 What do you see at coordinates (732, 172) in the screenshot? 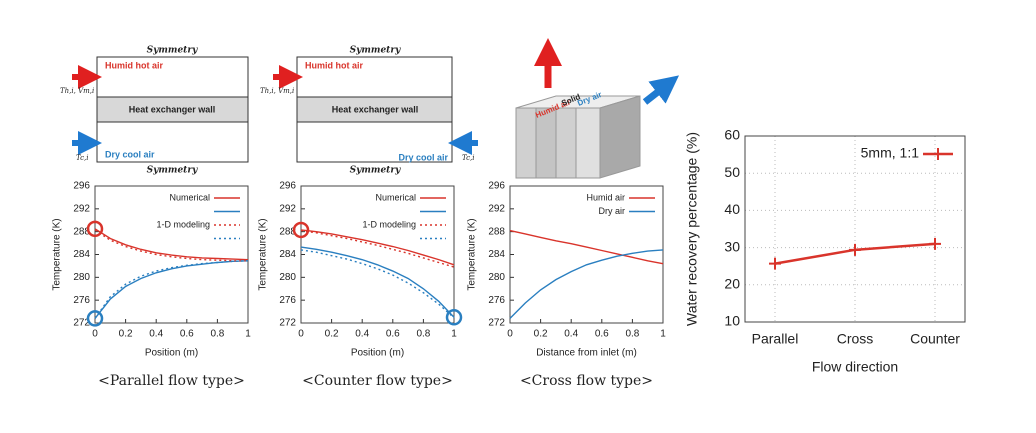
I see `y-tick-label: 50` at bounding box center [732, 172].